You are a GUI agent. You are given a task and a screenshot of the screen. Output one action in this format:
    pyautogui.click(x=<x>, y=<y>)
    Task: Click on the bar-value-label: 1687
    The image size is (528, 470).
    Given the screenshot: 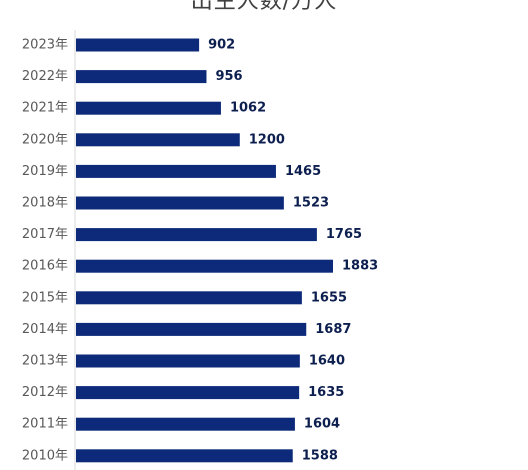 What is the action you would take?
    pyautogui.click(x=333, y=329)
    